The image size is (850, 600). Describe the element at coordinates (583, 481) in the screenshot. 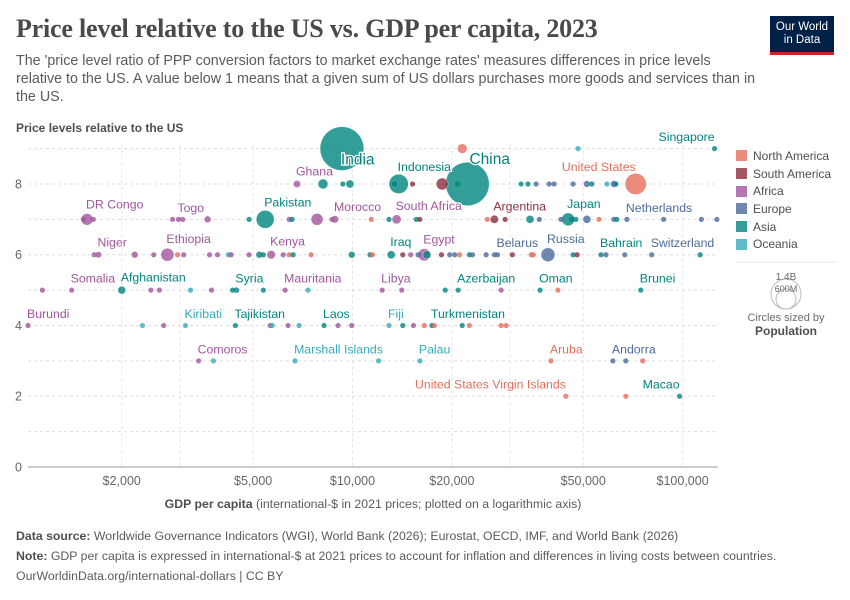

I see `x-tick-label: $50,000` at that location.